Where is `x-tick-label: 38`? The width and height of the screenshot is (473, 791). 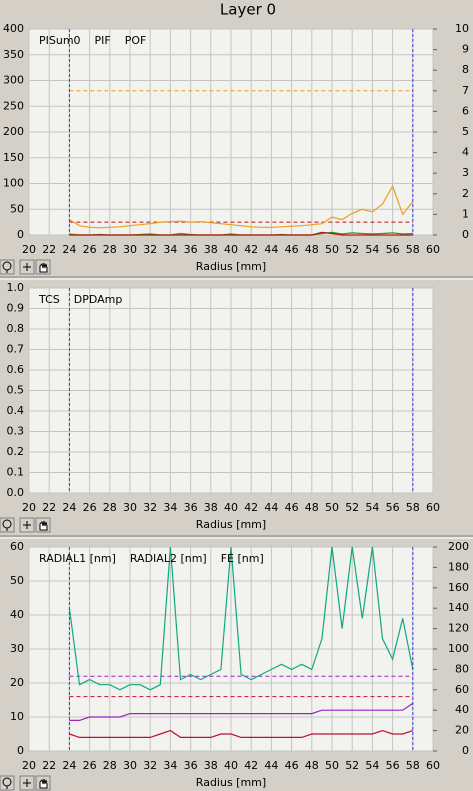 x-tick-label: 38 is located at coordinates (211, 507).